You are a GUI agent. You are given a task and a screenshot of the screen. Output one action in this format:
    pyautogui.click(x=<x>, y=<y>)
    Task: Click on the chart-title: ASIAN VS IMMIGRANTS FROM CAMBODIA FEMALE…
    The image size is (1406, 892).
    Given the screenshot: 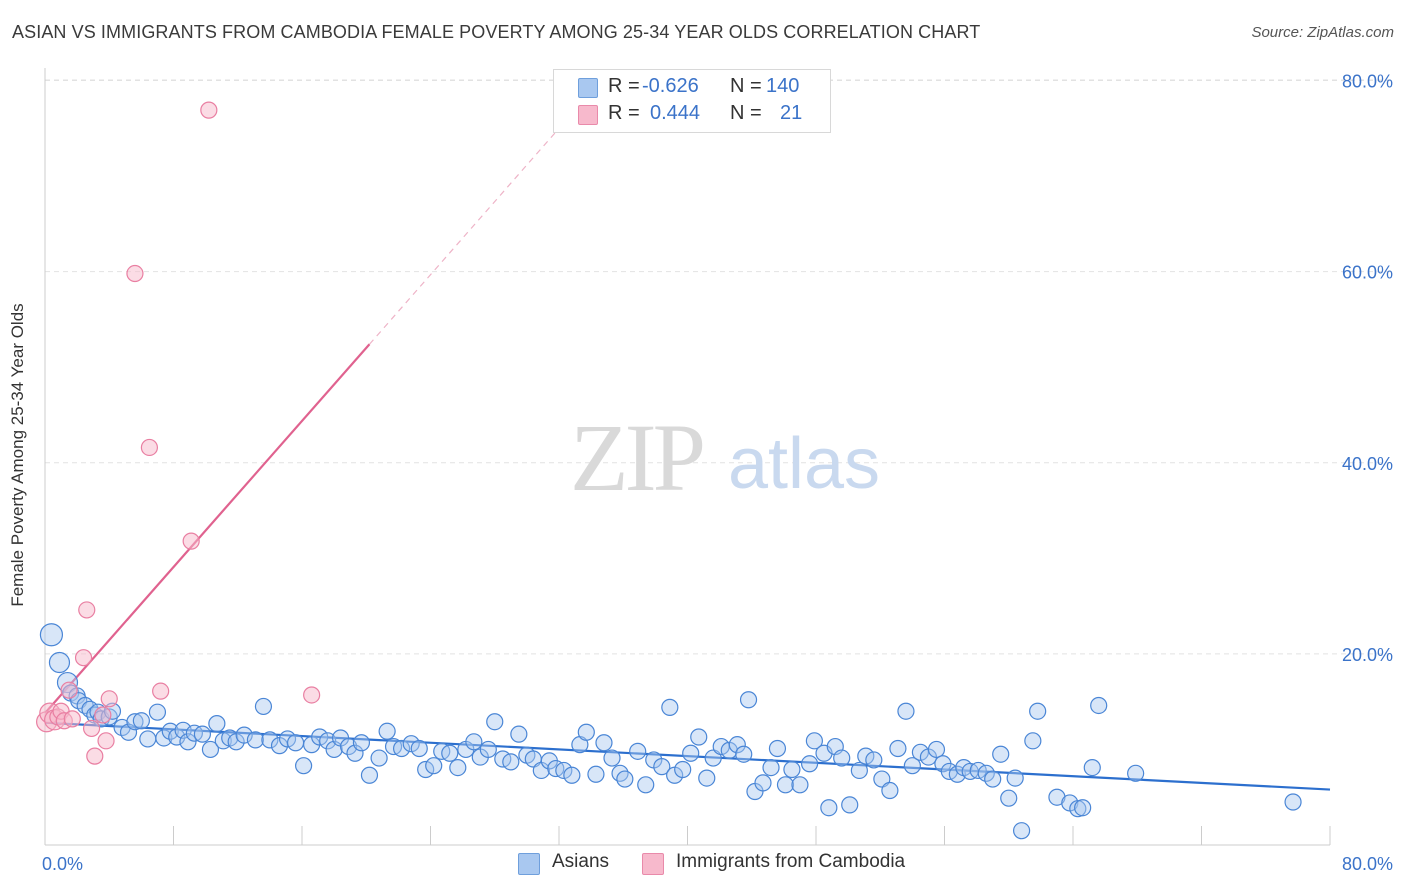 What is the action you would take?
    pyautogui.click(x=496, y=32)
    